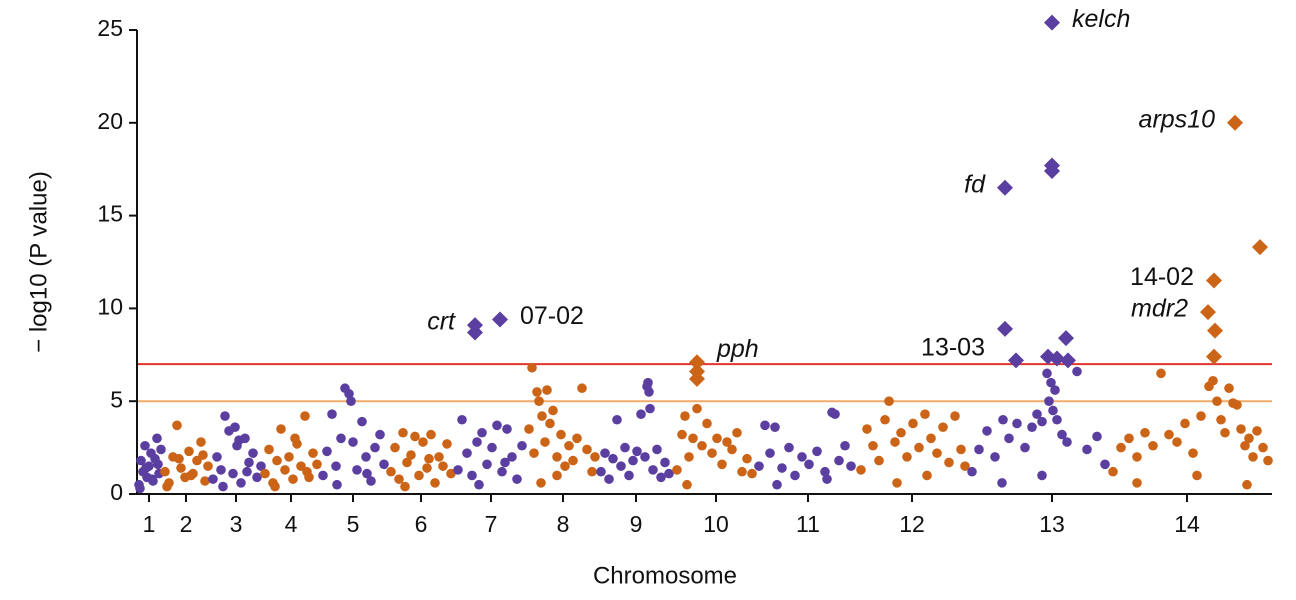 The height and width of the screenshot is (600, 1296). Describe the element at coordinates (149, 524) in the screenshot. I see `x-tick-label: 1` at that location.